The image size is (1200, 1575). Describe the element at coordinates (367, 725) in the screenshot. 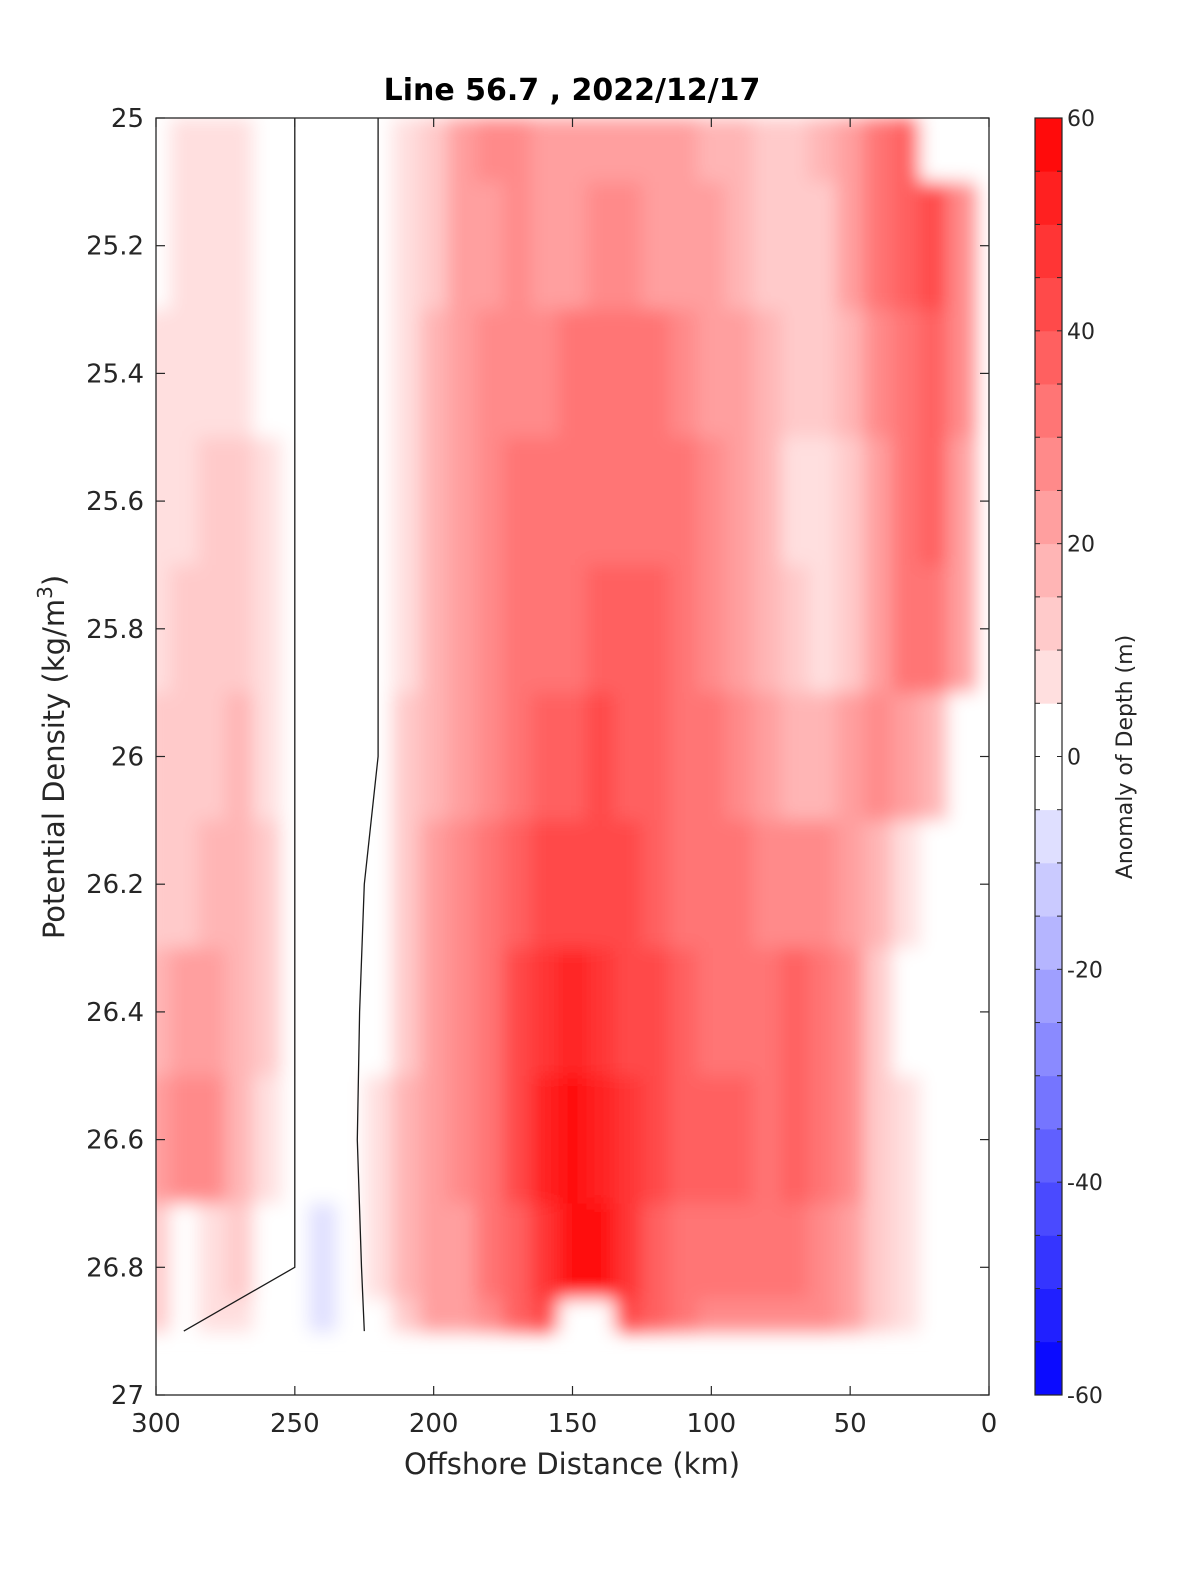

I see `zero-contour-east` at that location.